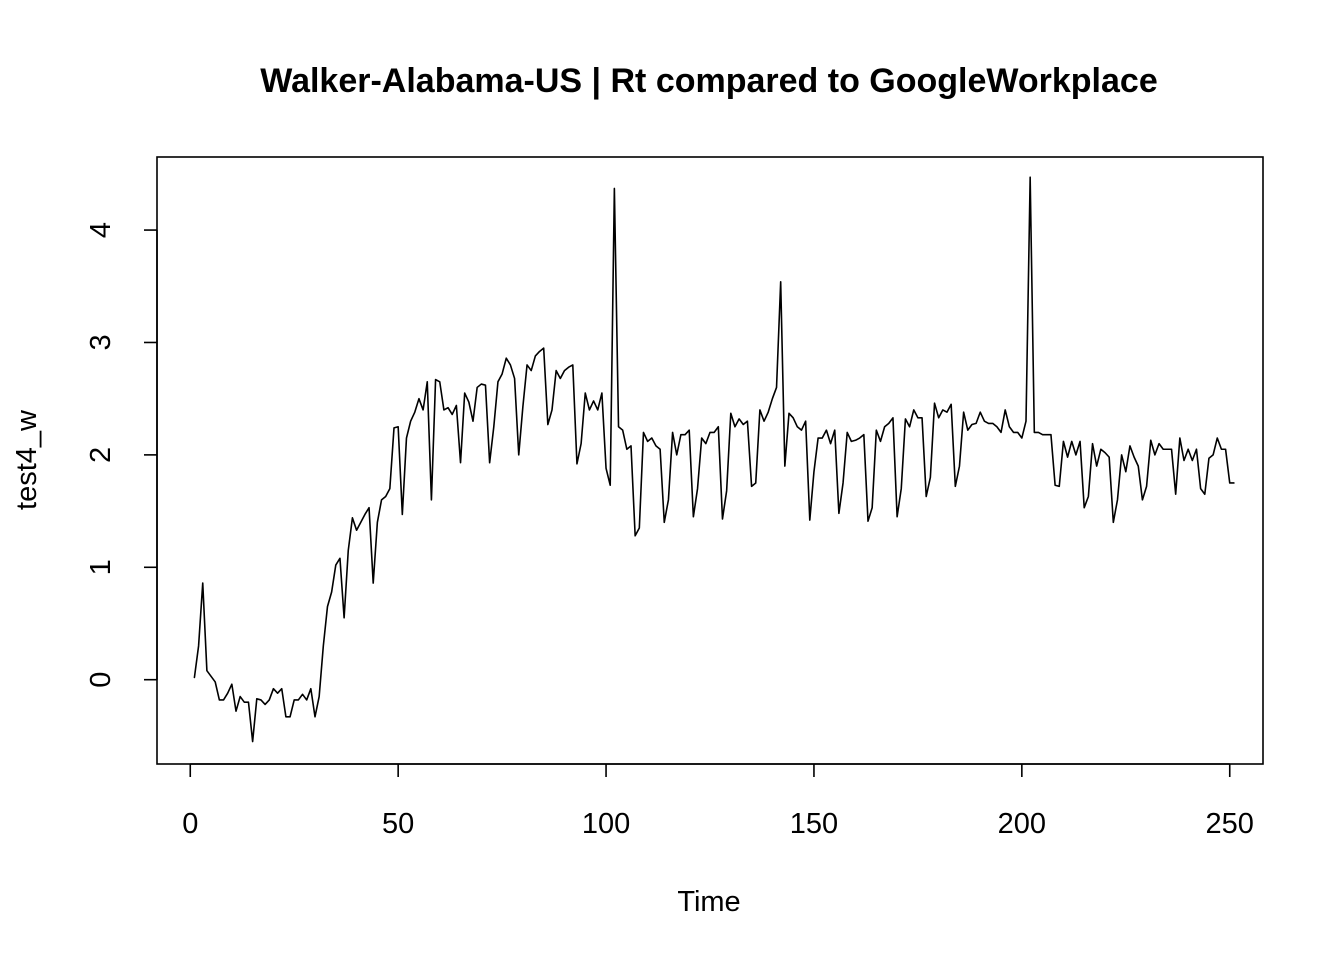  I want to click on y-tick-label: 2, so click(101, 455).